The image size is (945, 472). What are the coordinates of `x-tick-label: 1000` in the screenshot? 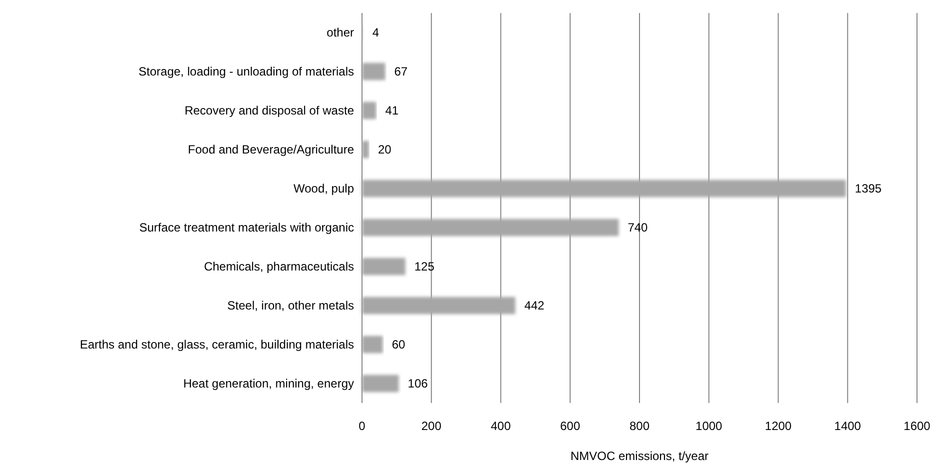 It's located at (709, 426).